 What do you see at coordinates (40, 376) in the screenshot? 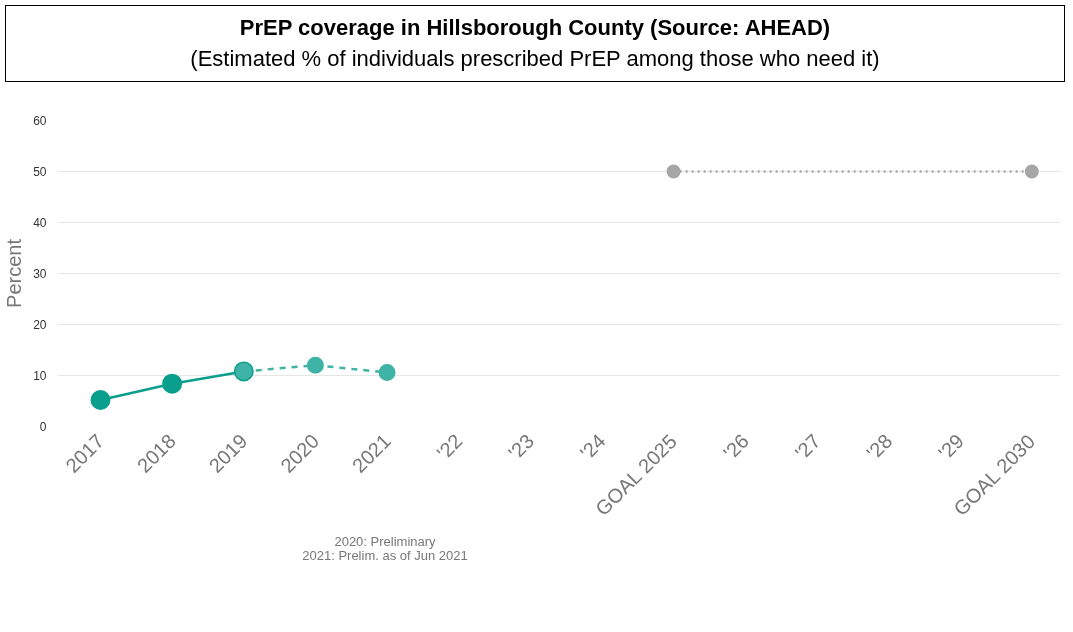
I see `y-tick-label: 10` at bounding box center [40, 376].